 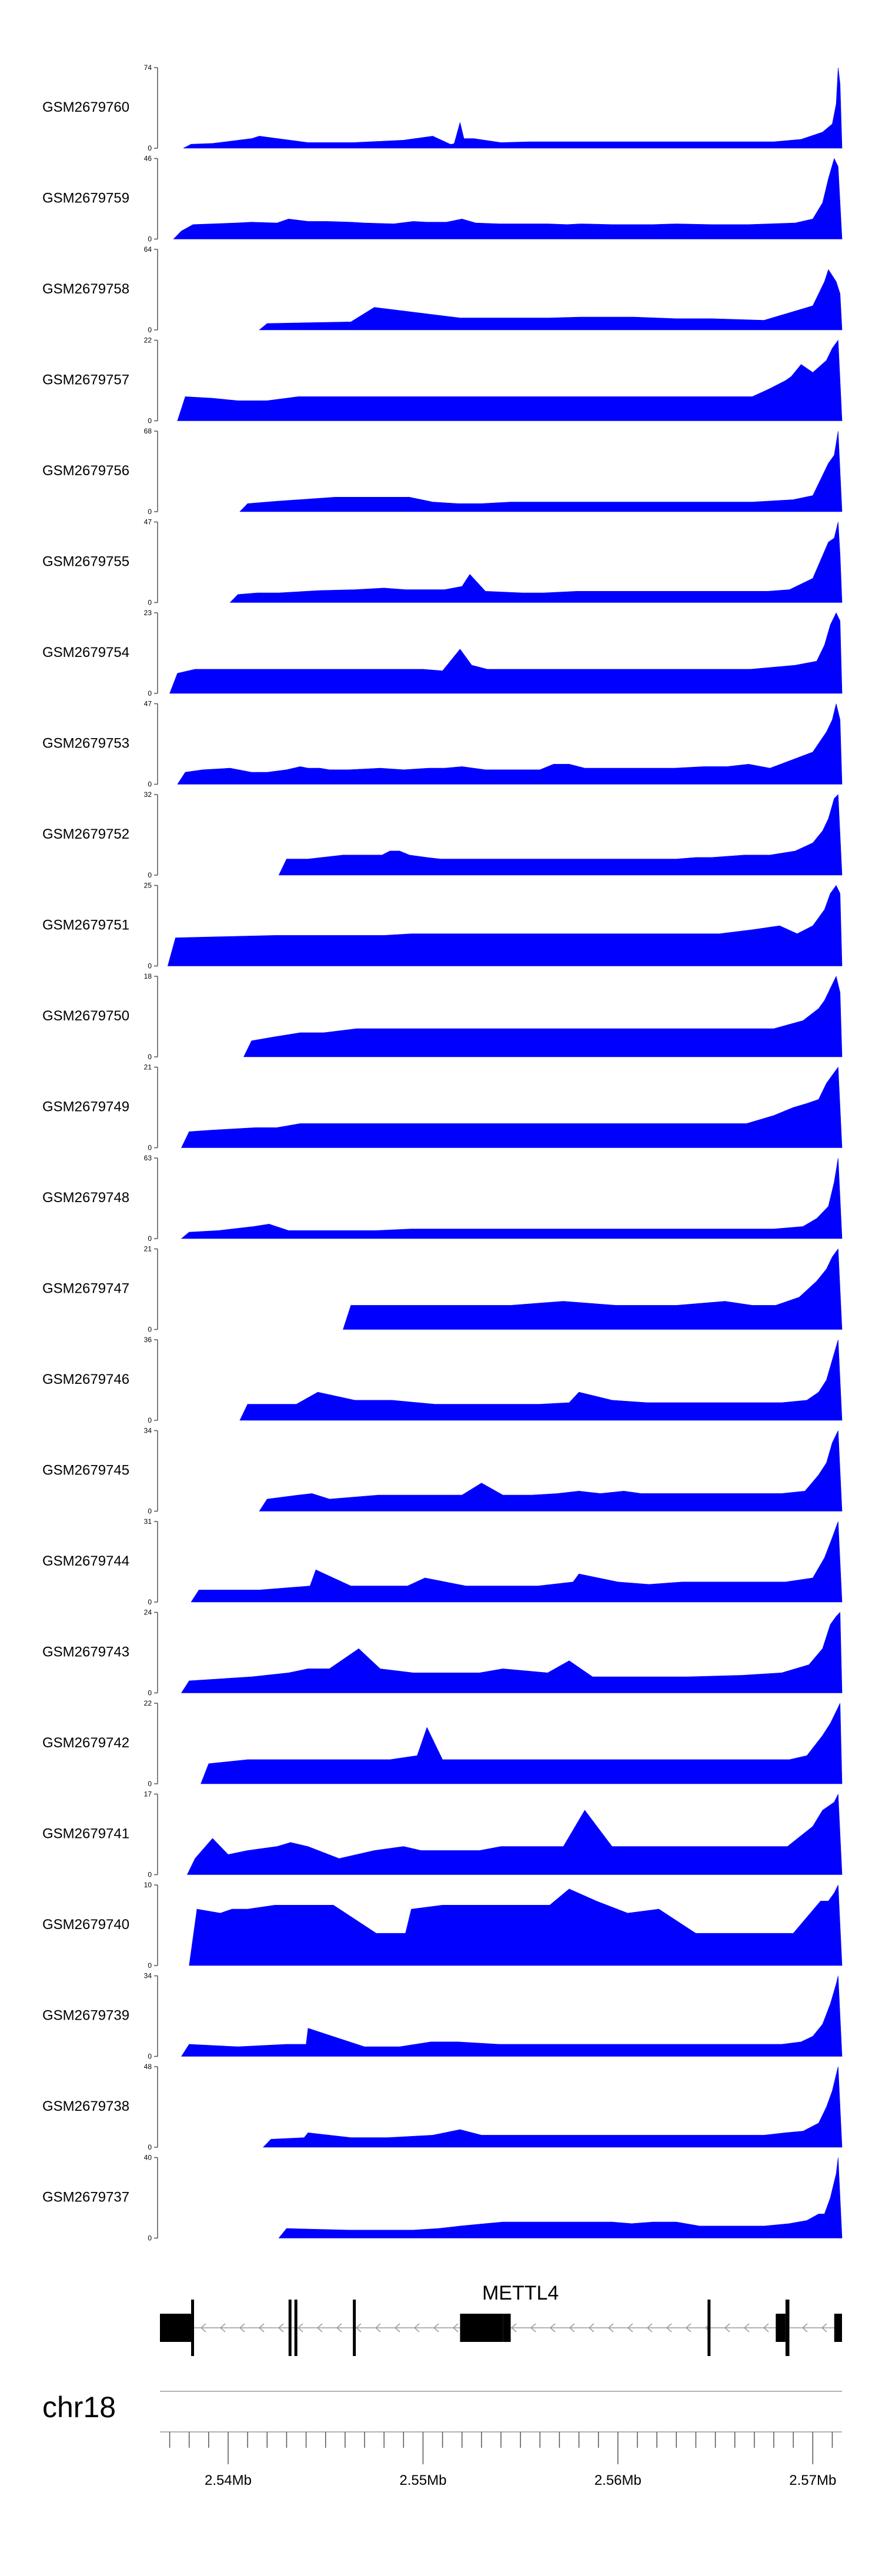 I want to click on y-axis-max-label: 25, so click(x=148, y=886).